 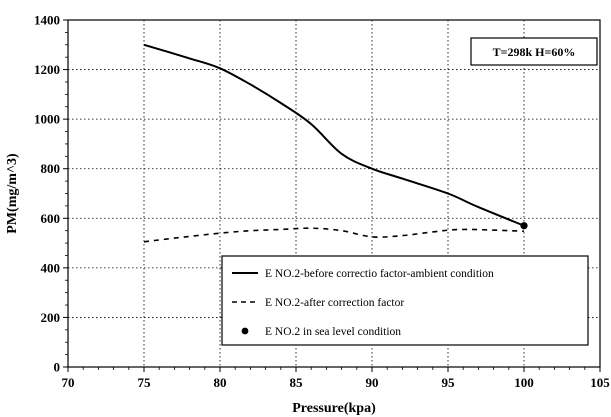 What do you see at coordinates (297, 382) in the screenshot?
I see `x-tick-label: 85` at bounding box center [297, 382].